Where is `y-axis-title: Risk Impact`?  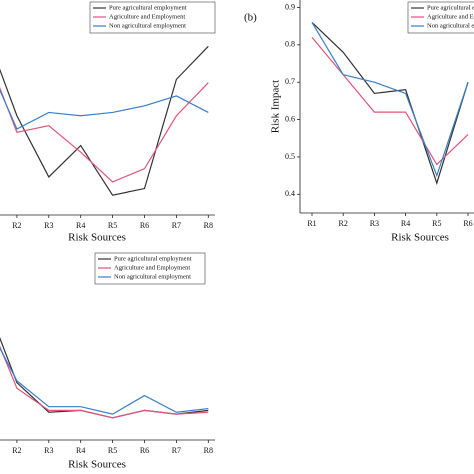
y-axis-title: Risk Impact is located at coordinates (276, 106).